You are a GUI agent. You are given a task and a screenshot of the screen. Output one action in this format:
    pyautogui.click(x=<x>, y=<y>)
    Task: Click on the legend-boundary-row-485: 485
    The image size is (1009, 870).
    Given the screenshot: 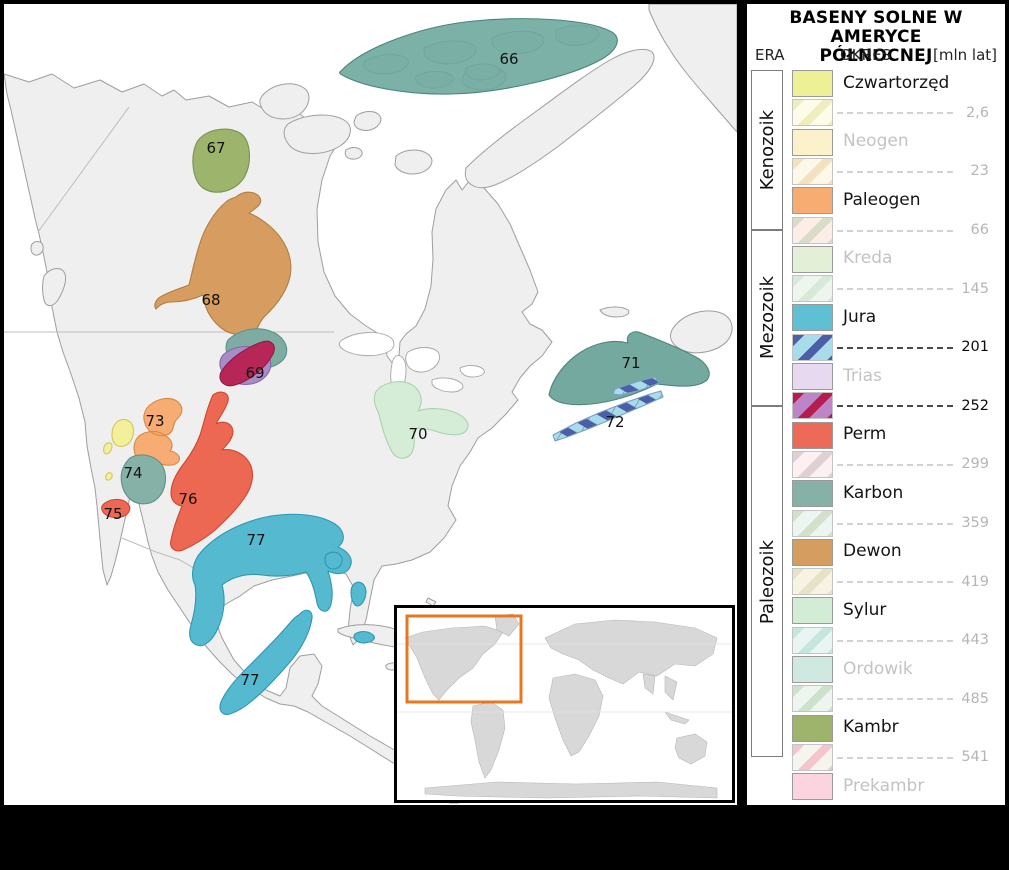 What is the action you would take?
    pyautogui.click(x=876, y=699)
    